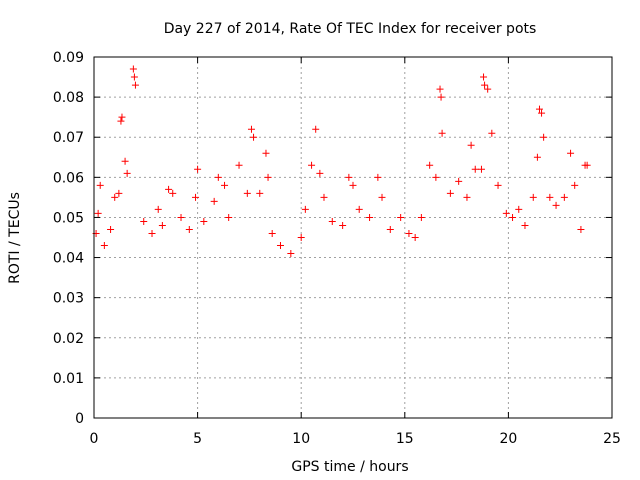 This screenshot has width=640, height=480. I want to click on y-tick-label: 0.08, so click(68, 98).